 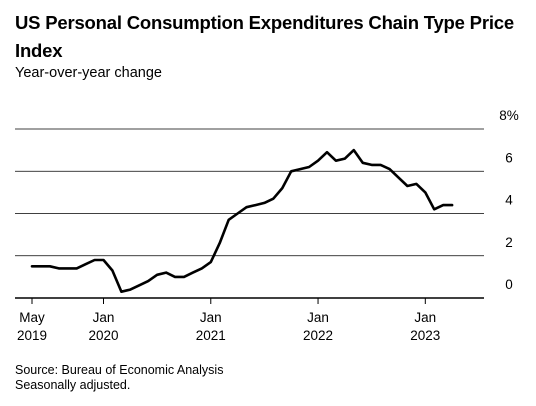 I want to click on adjustment-note: Seasonally adjusted., so click(x=73, y=385).